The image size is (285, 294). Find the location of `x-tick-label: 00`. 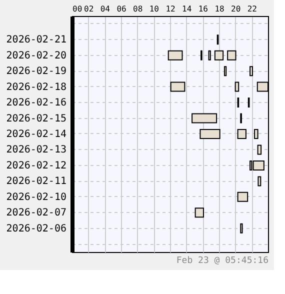

x-tick-label: 00 is located at coordinates (77, 9).